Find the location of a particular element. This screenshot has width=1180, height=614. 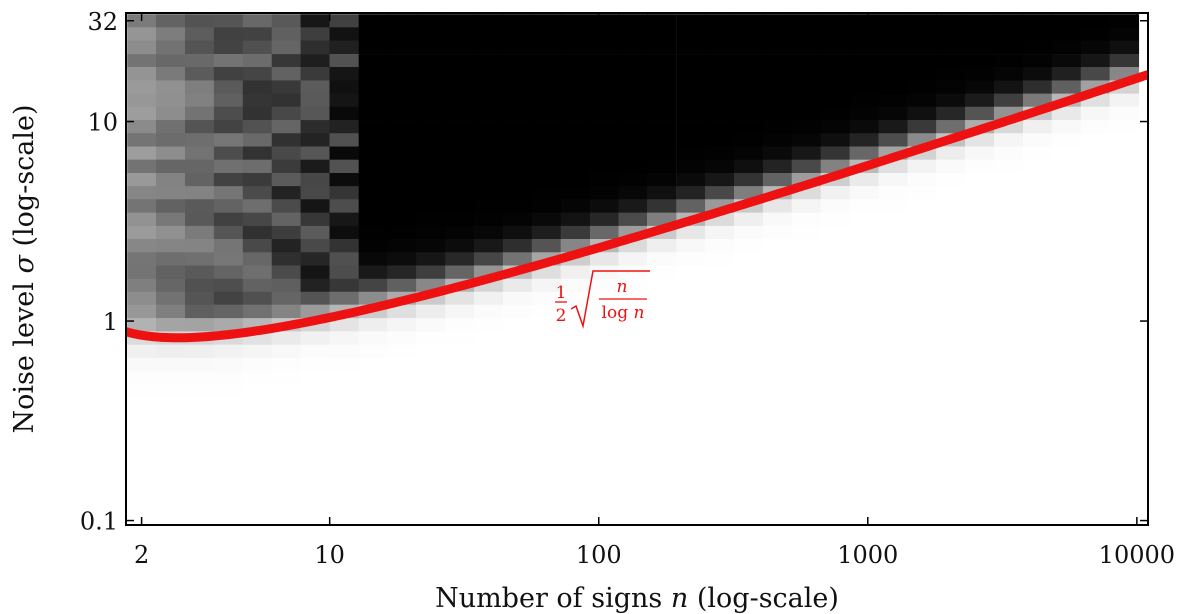

x-tick-label: 100 is located at coordinates (599, 555).